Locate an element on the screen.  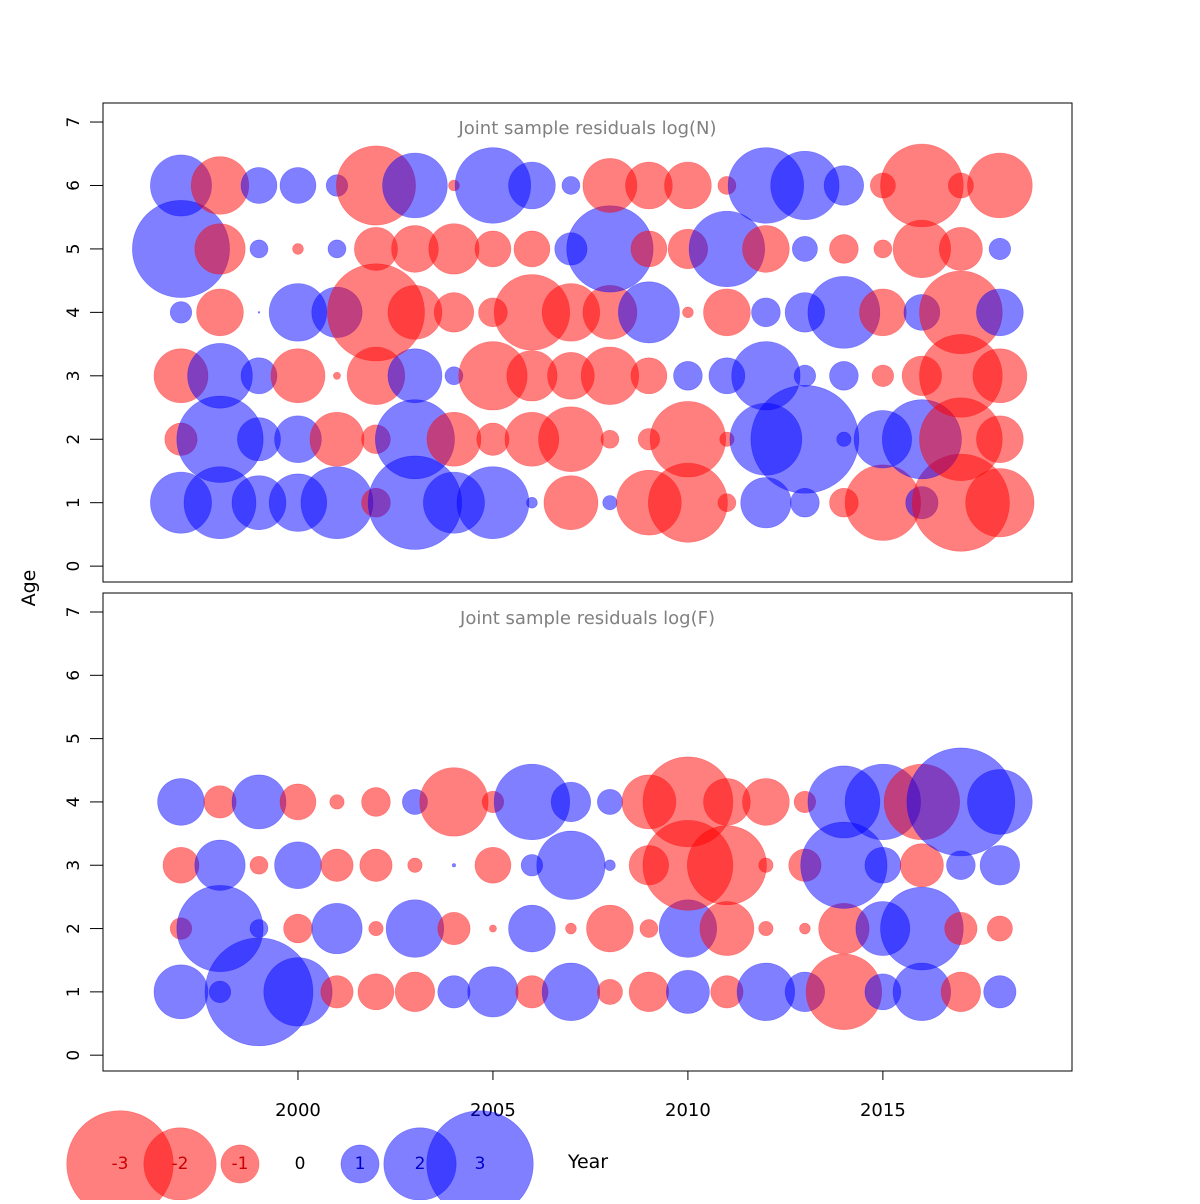
legend-item: -2 is located at coordinates (180, 1164).